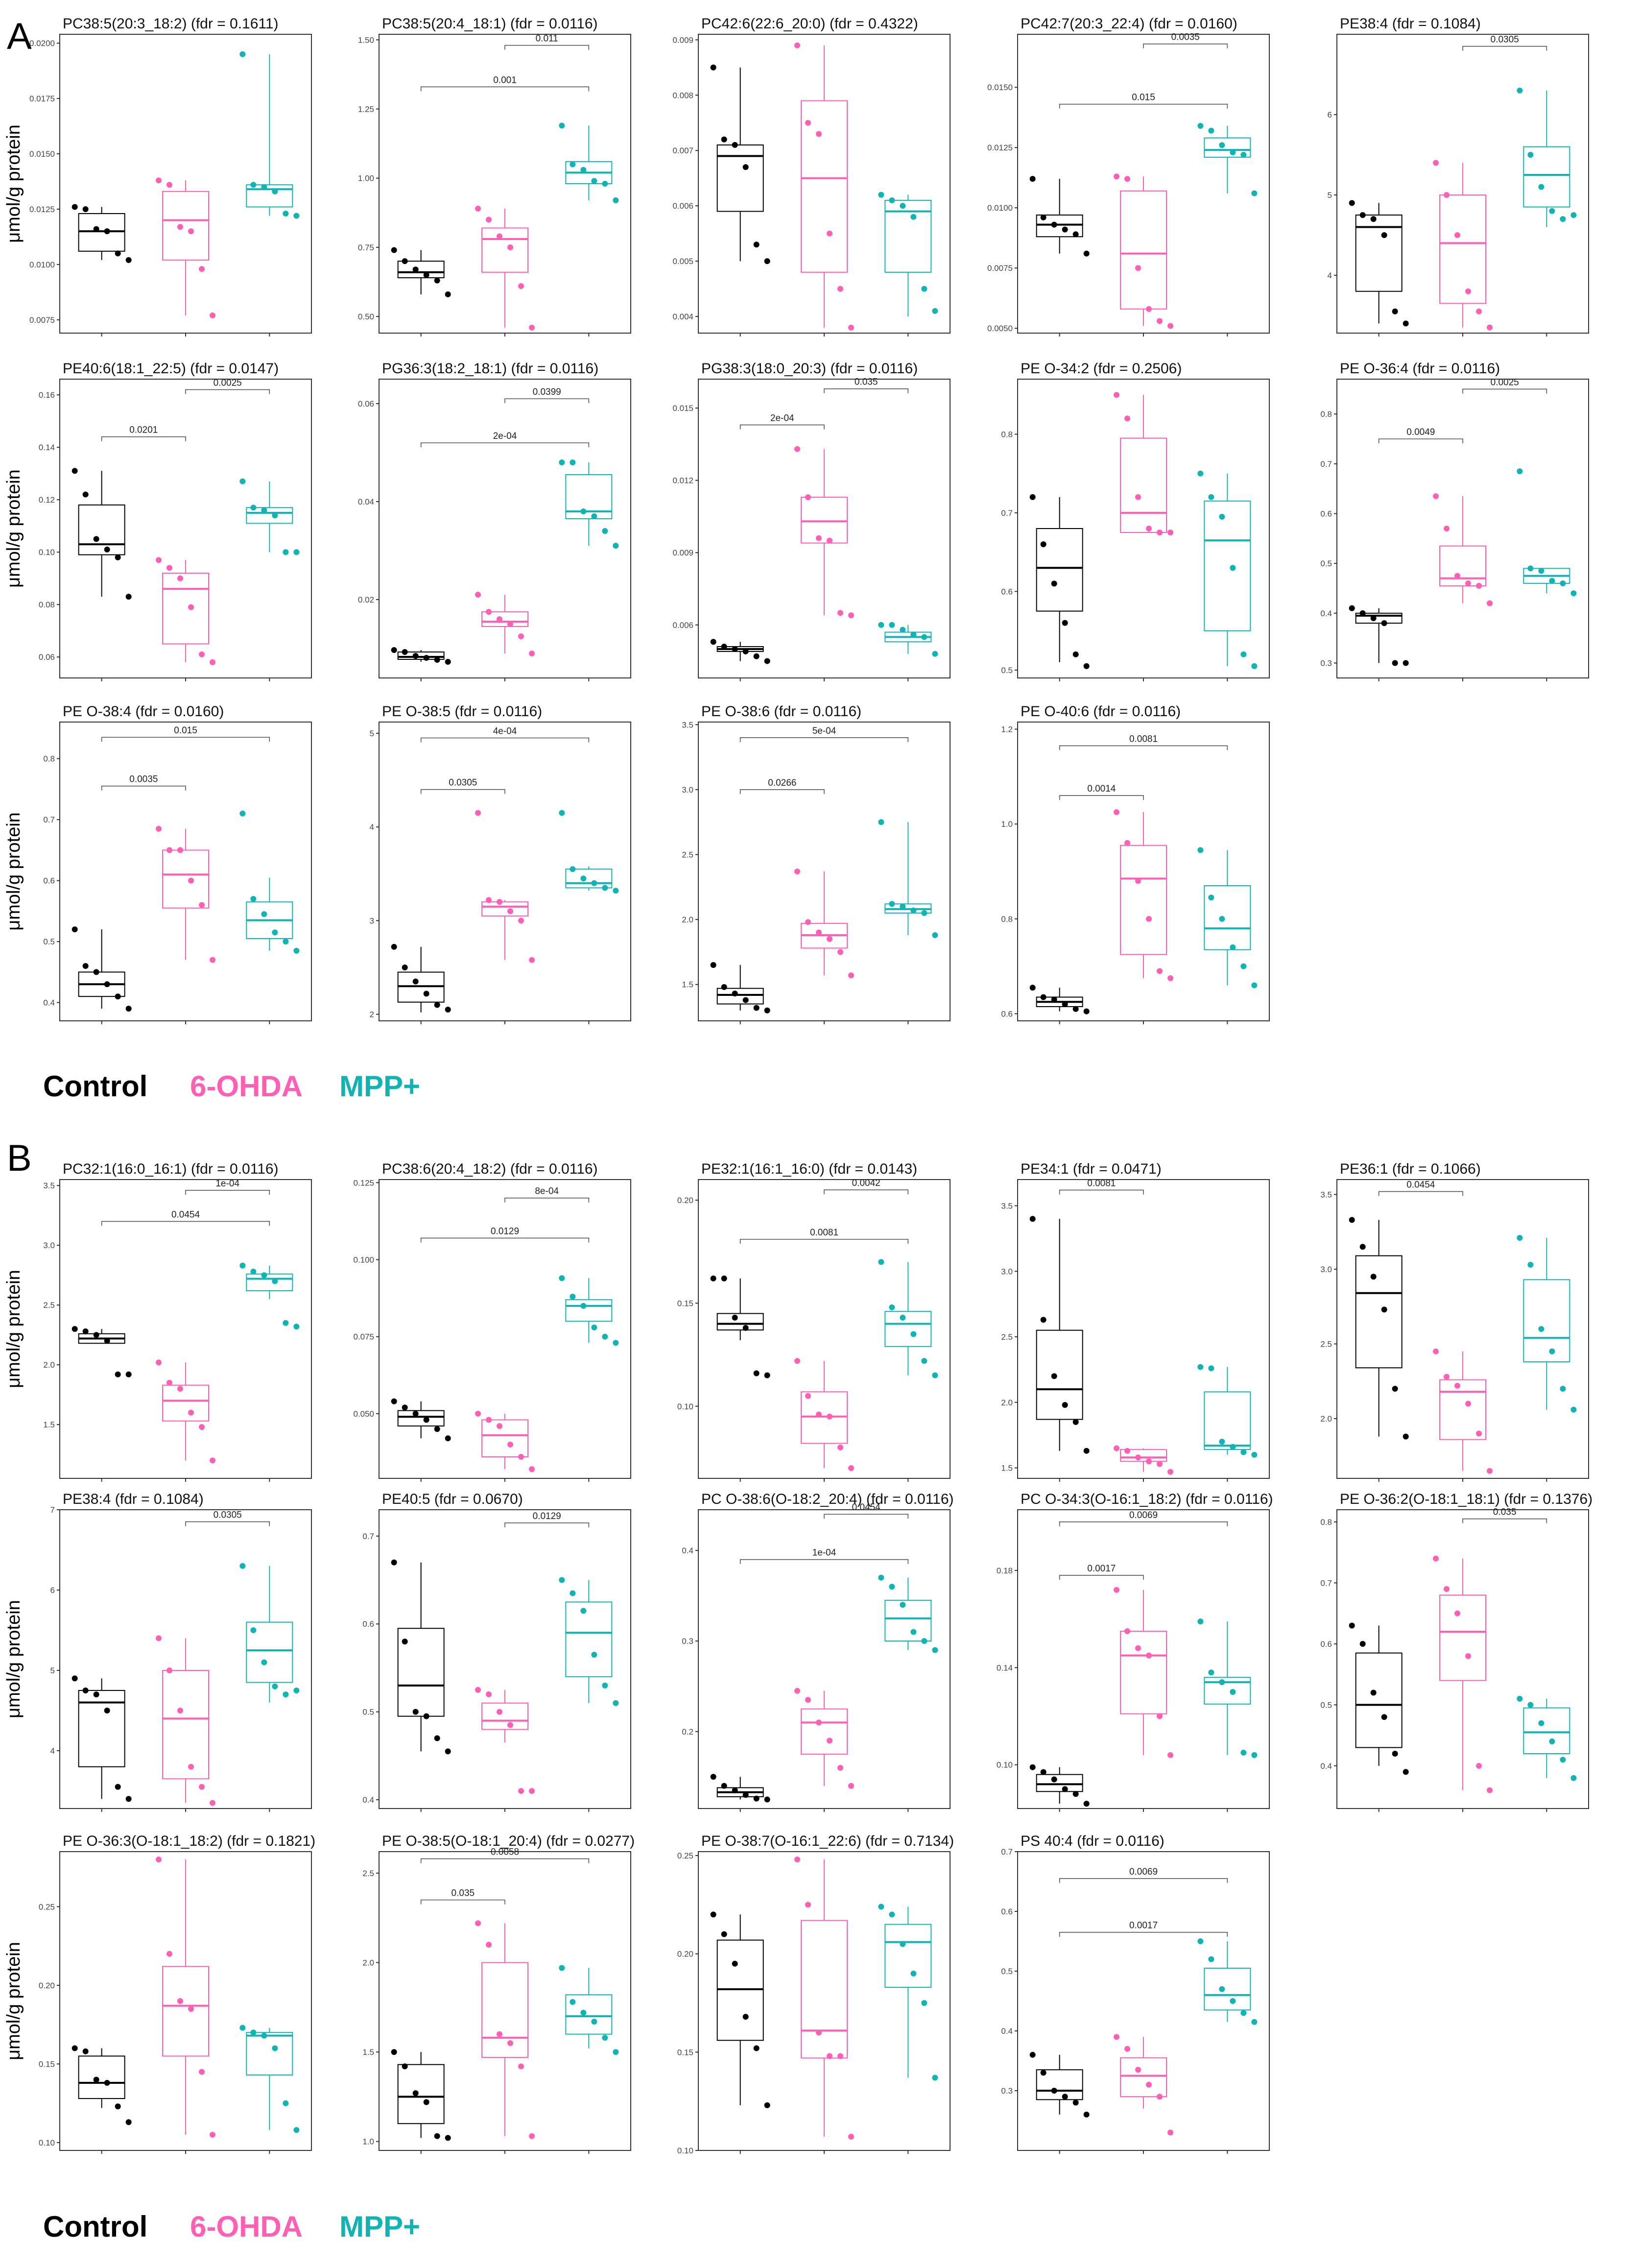  I want to click on y-tick-label: 0.7, so click(1326, 464).